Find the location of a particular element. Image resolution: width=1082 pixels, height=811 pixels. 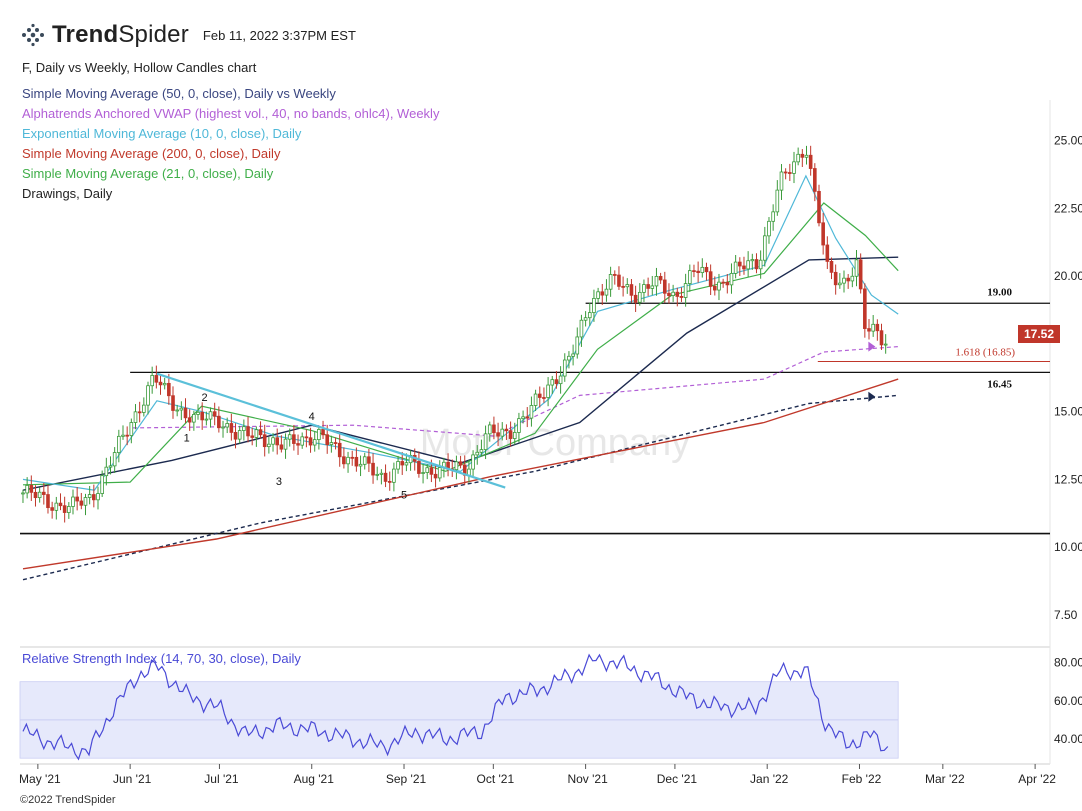

fib-level-label: 1.618 (16.85) is located at coordinates (985, 353).